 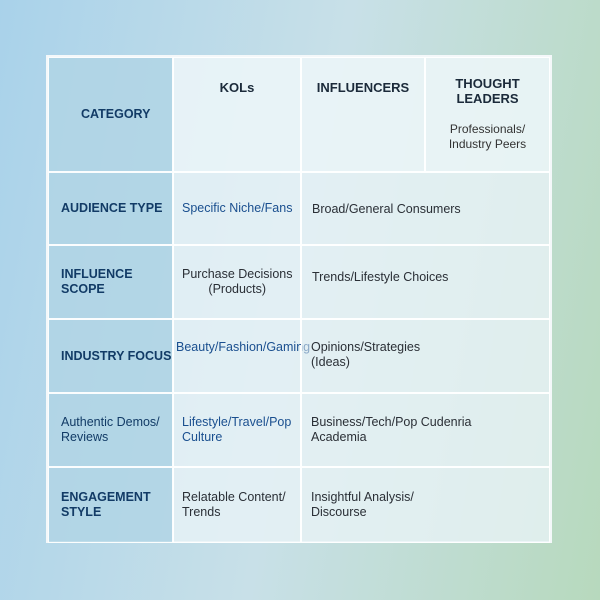 I want to click on header-category-cell: CATEGORY, so click(x=110, y=114).